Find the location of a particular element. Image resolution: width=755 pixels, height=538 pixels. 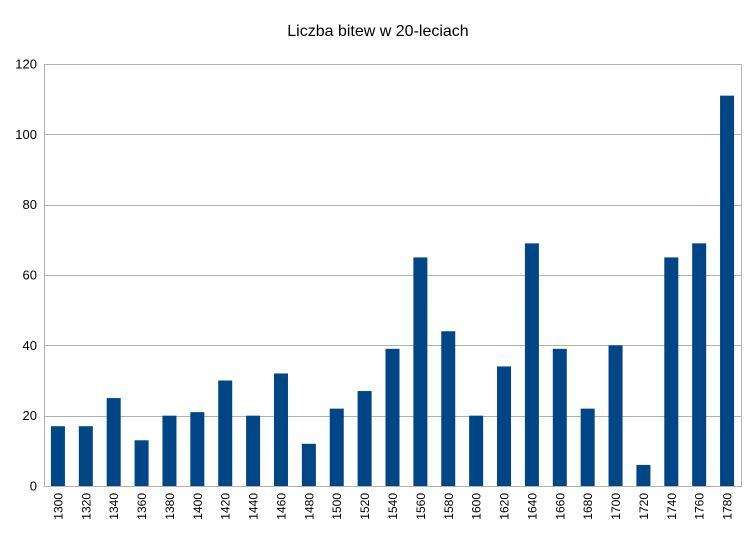

y-axis-tick-labels: 0 20 40 60 80 100 120 is located at coordinates (26, 275).